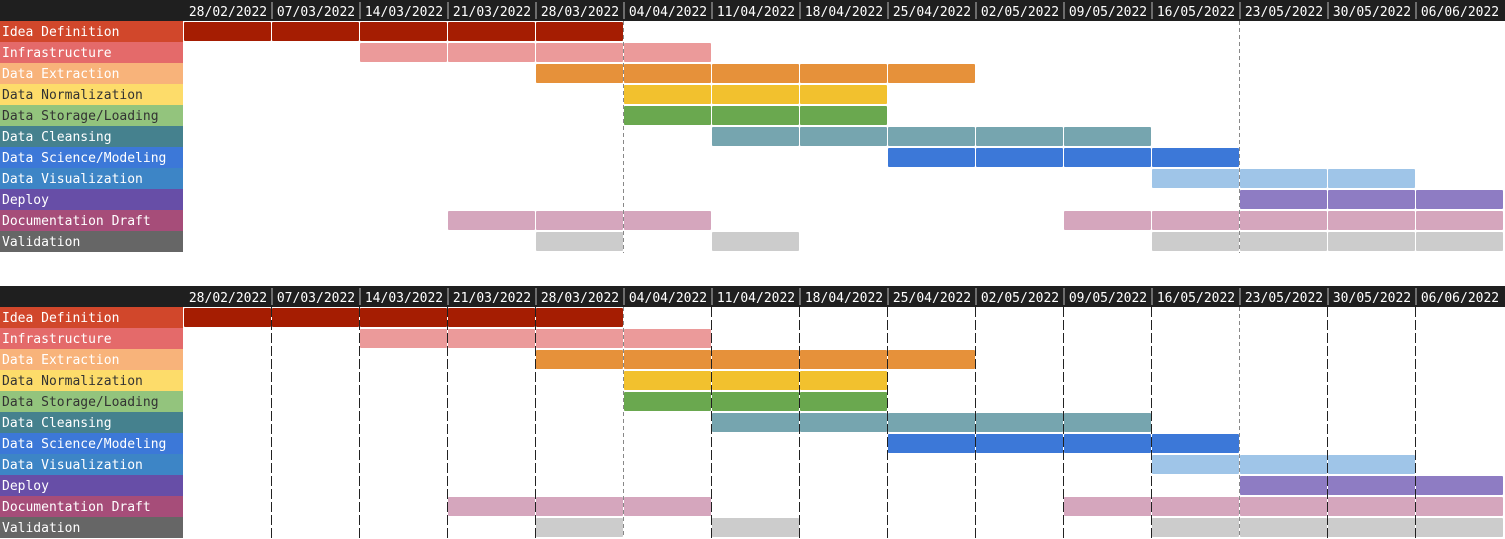 This screenshot has width=1505, height=539. Describe the element at coordinates (25, 486) in the screenshot. I see `chart2-task-label: Deploy` at that location.